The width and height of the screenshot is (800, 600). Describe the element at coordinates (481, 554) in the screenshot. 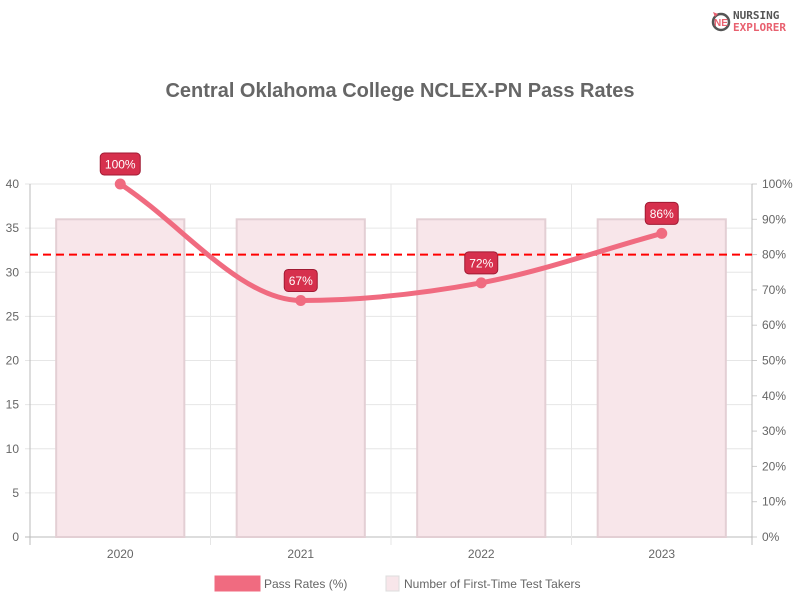

I see `x-tick-label: 2022` at that location.